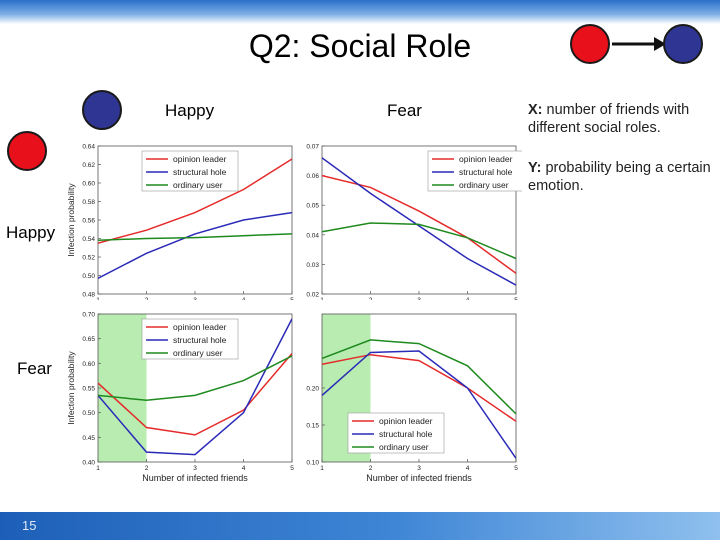  What do you see at coordinates (88, 239) in the screenshot?
I see `y-tick-label: 0.54` at bounding box center [88, 239].